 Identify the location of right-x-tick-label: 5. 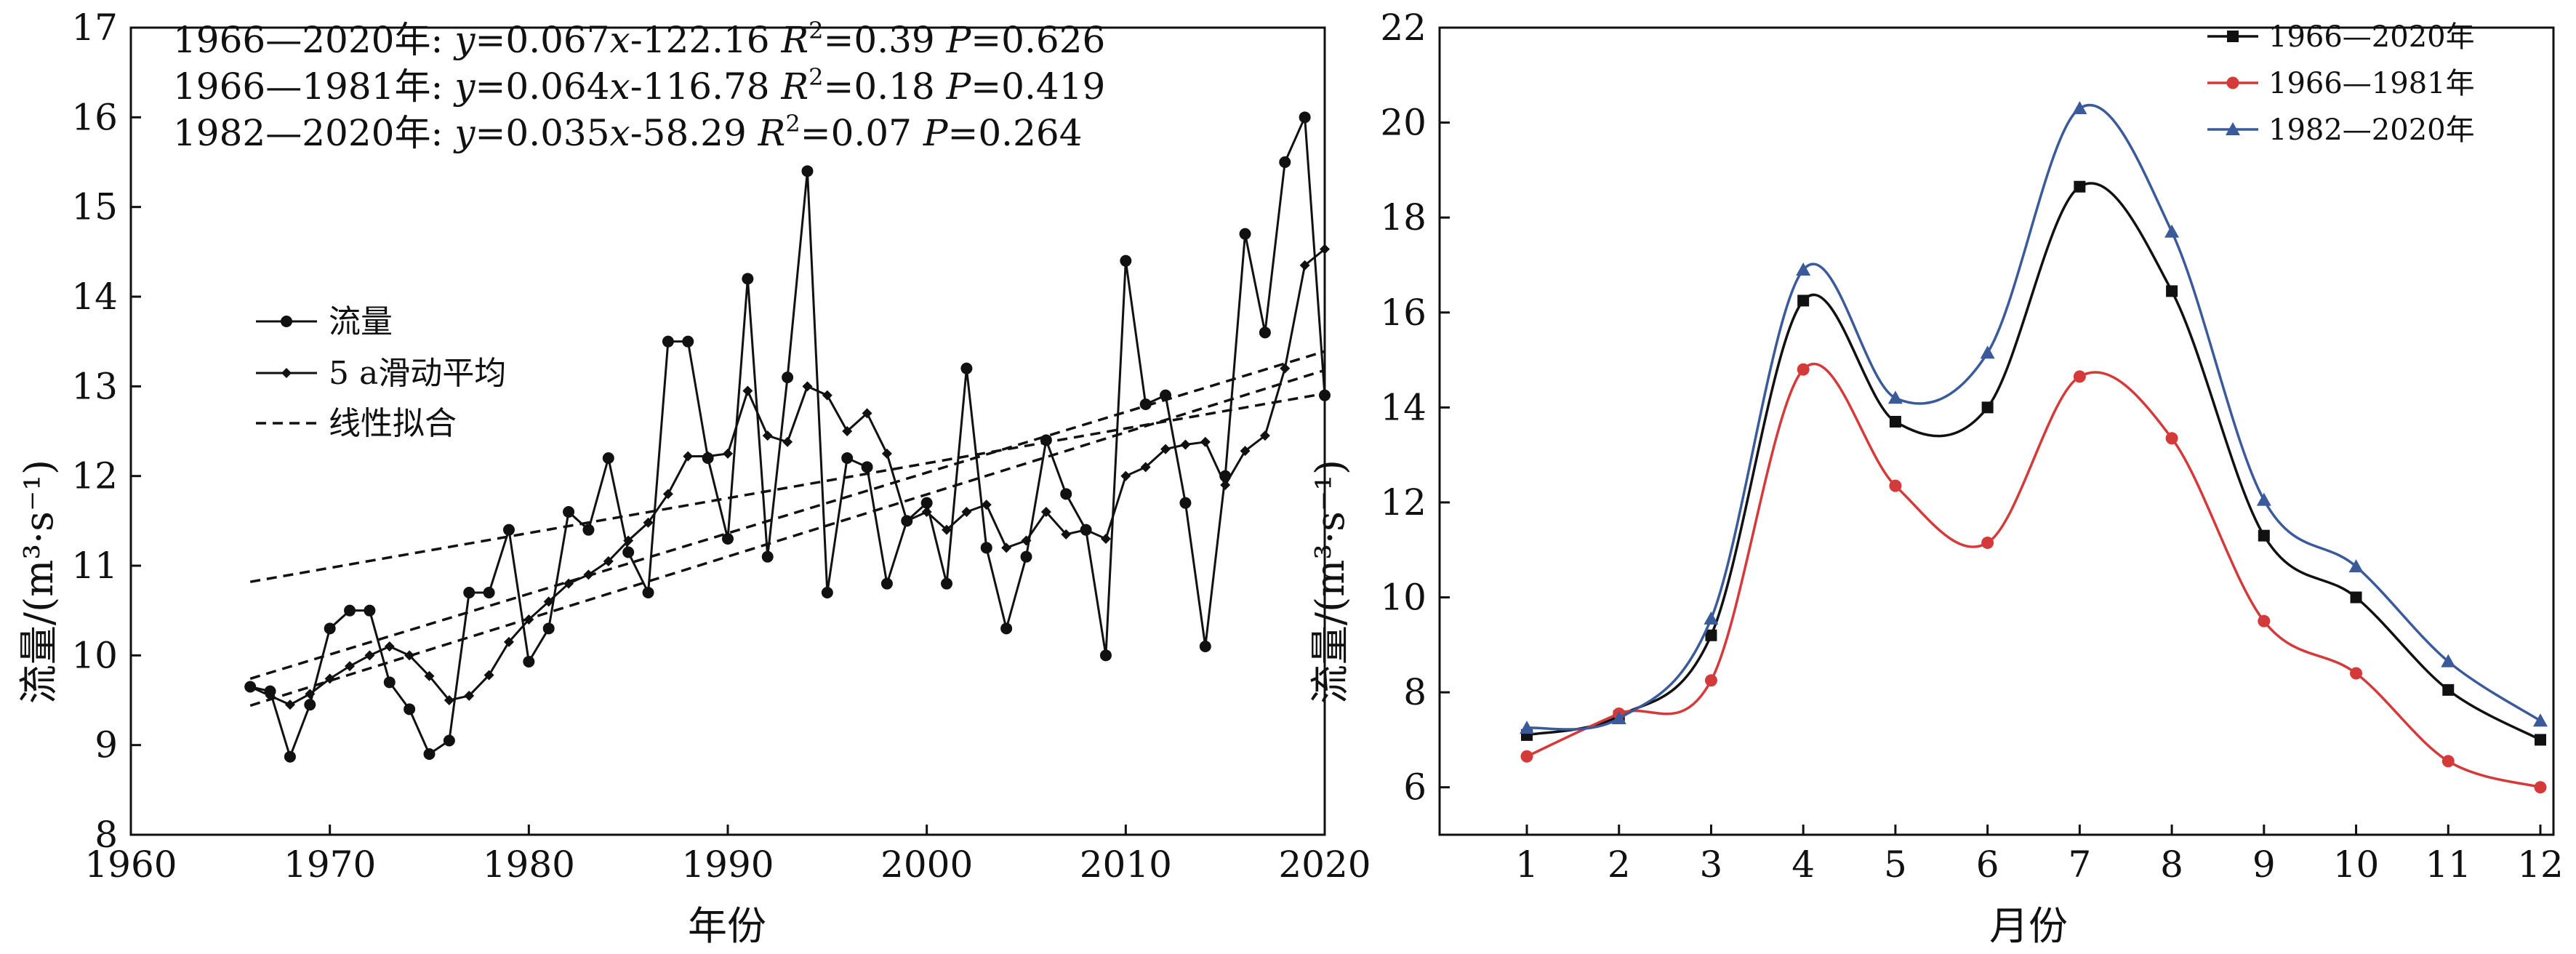
(1896, 864).